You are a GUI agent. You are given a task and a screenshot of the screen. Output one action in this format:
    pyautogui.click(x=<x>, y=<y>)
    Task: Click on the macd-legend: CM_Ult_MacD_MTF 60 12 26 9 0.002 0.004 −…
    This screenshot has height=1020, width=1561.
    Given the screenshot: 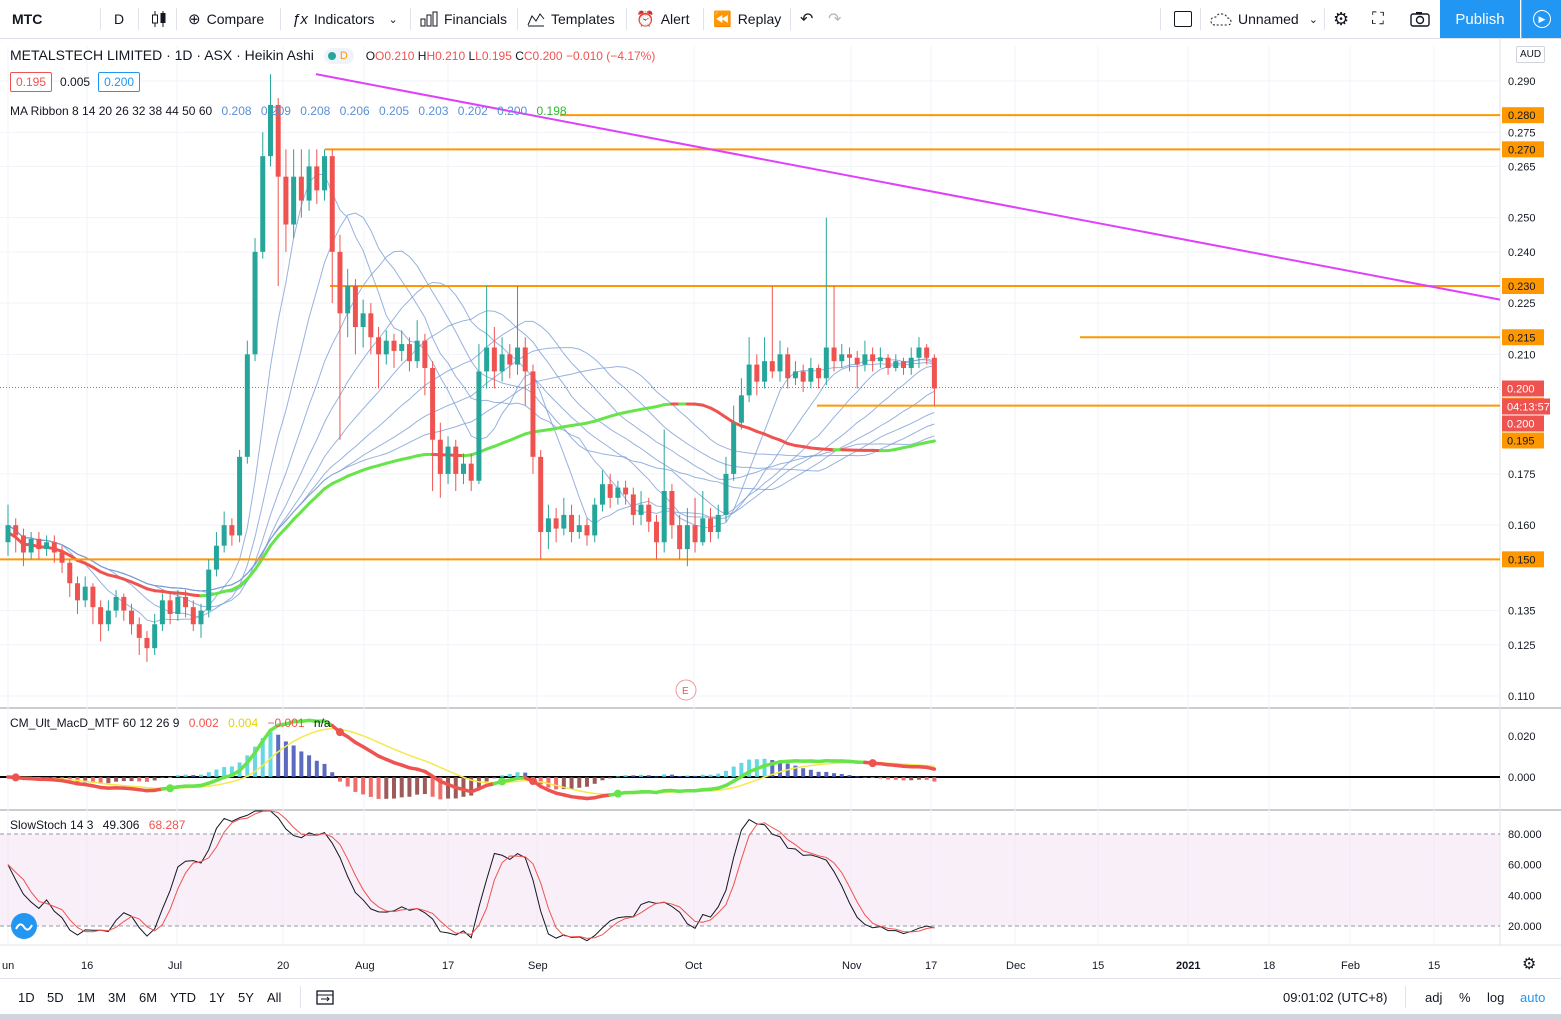 What is the action you would take?
    pyautogui.click(x=170, y=723)
    